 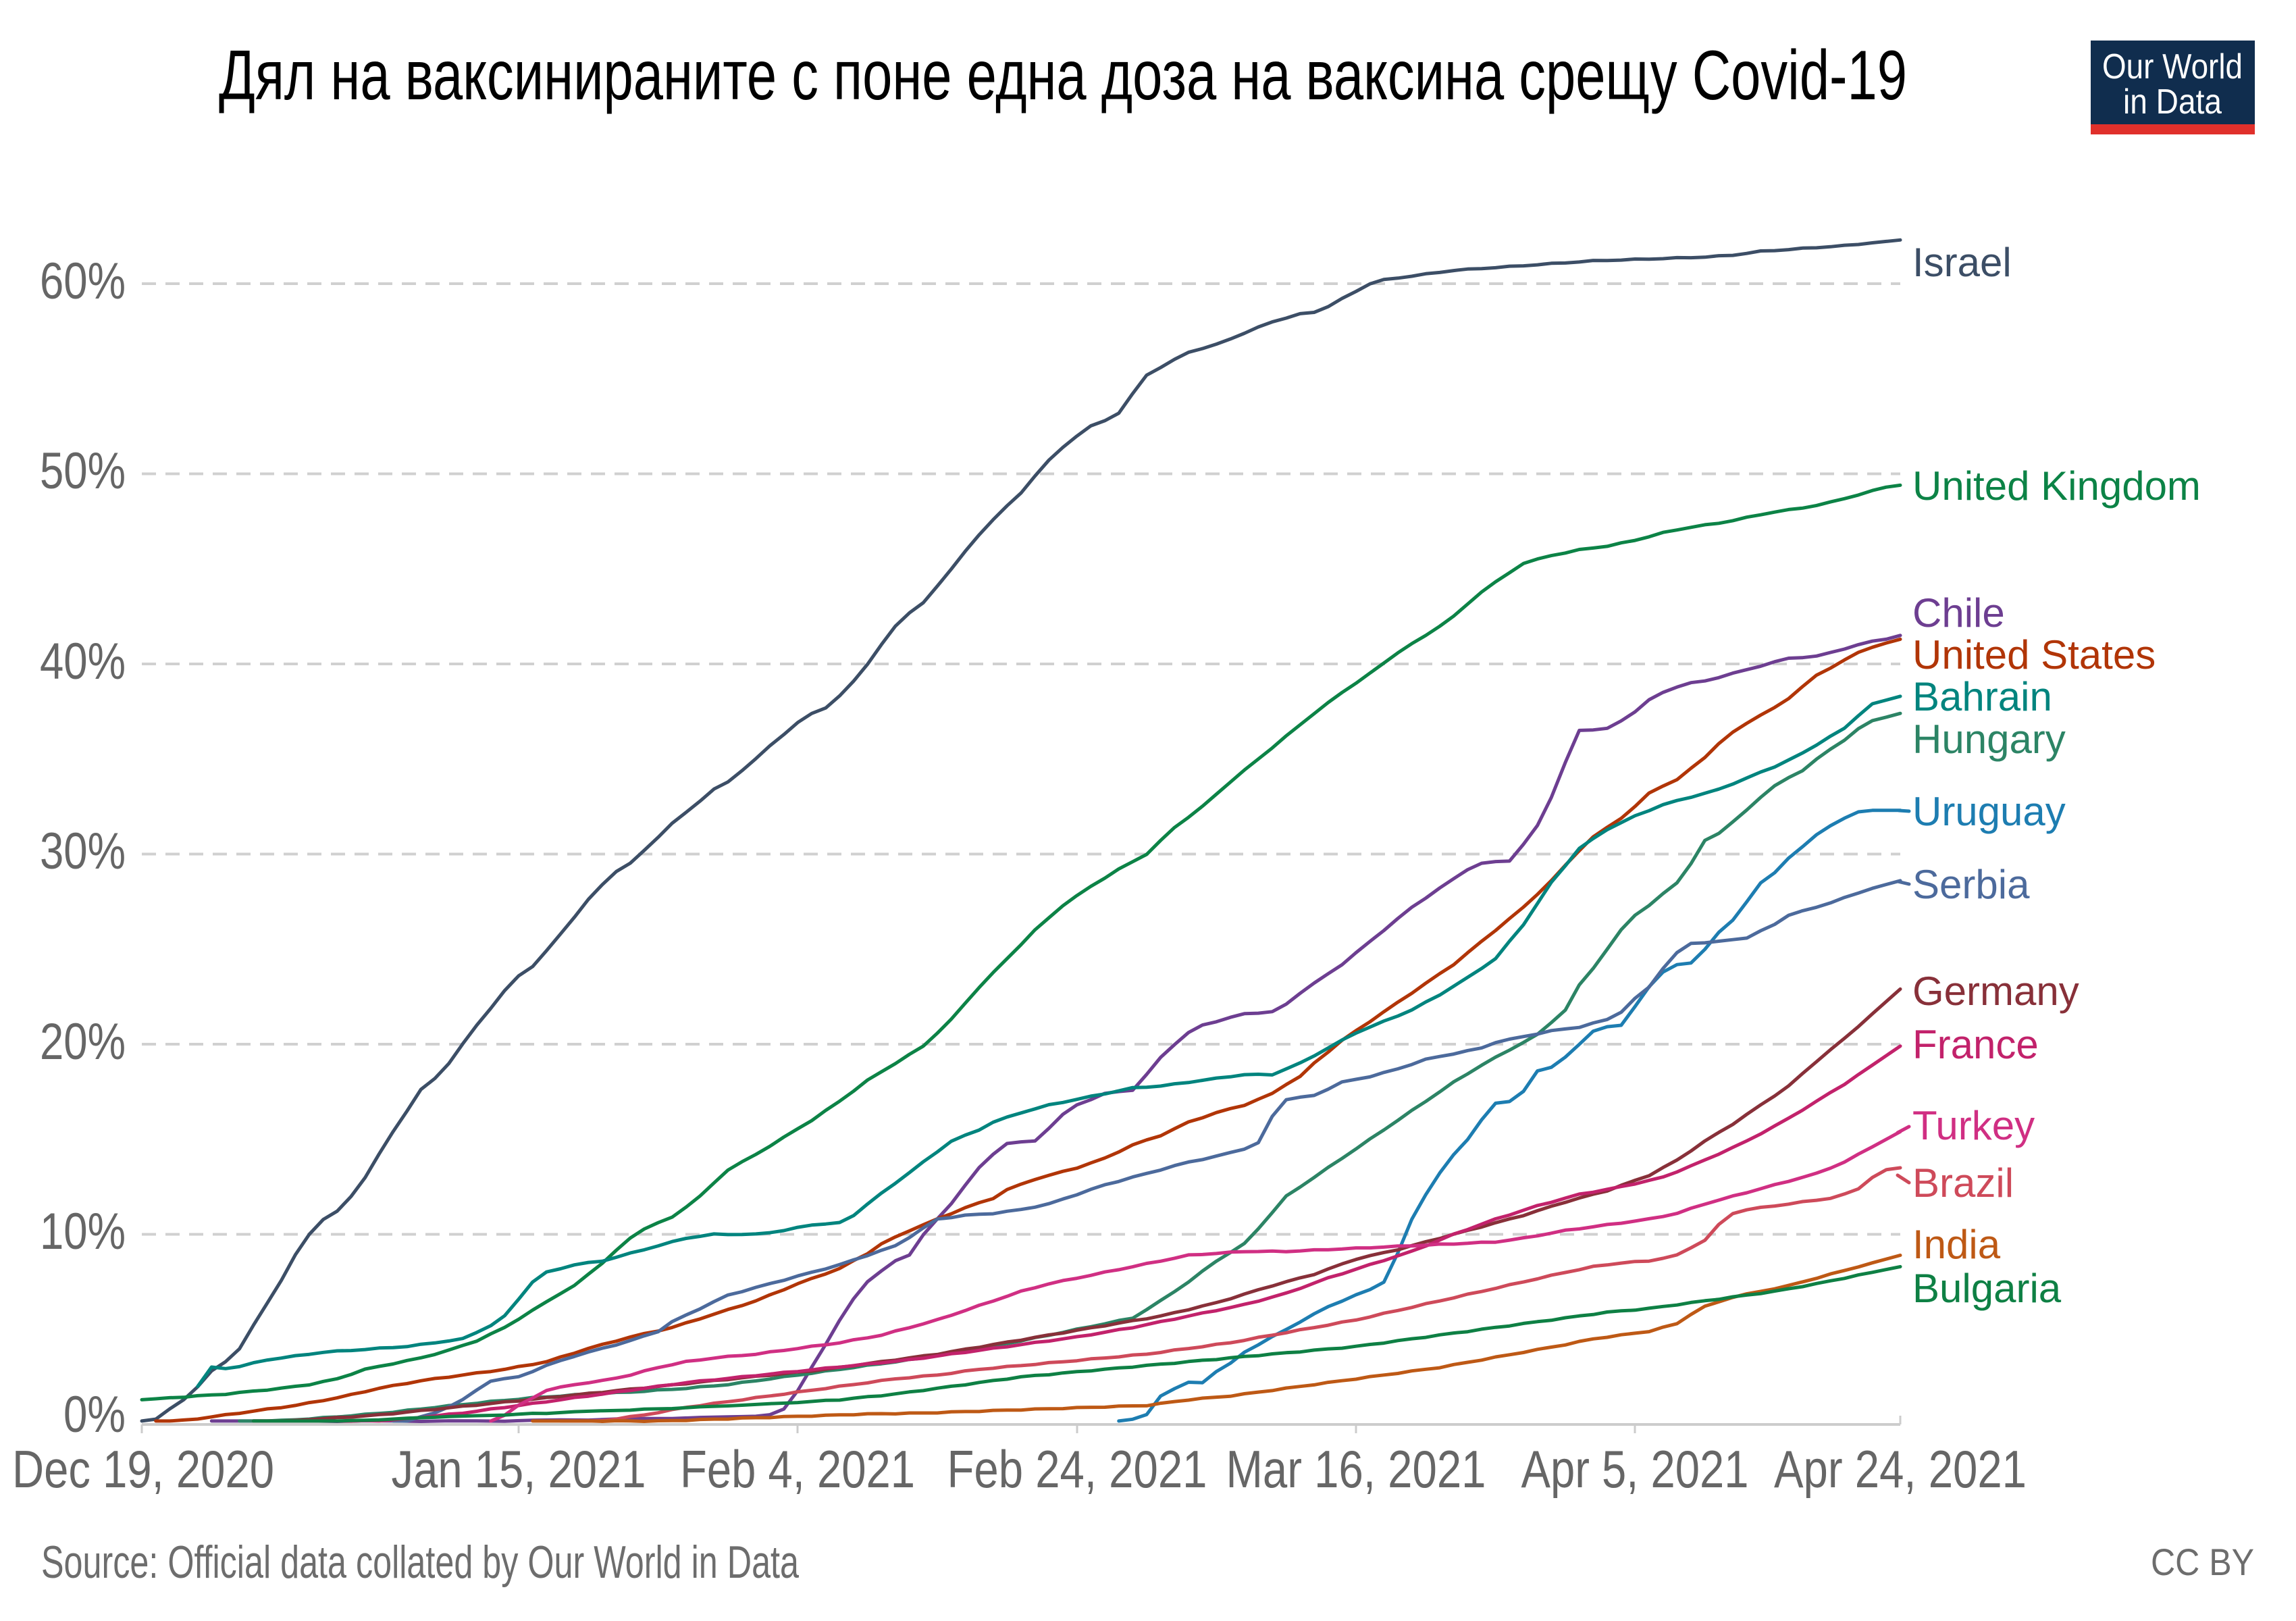 What do you see at coordinates (1987, 1288) in the screenshot?
I see `svg-text: Bulgaria` at bounding box center [1987, 1288].